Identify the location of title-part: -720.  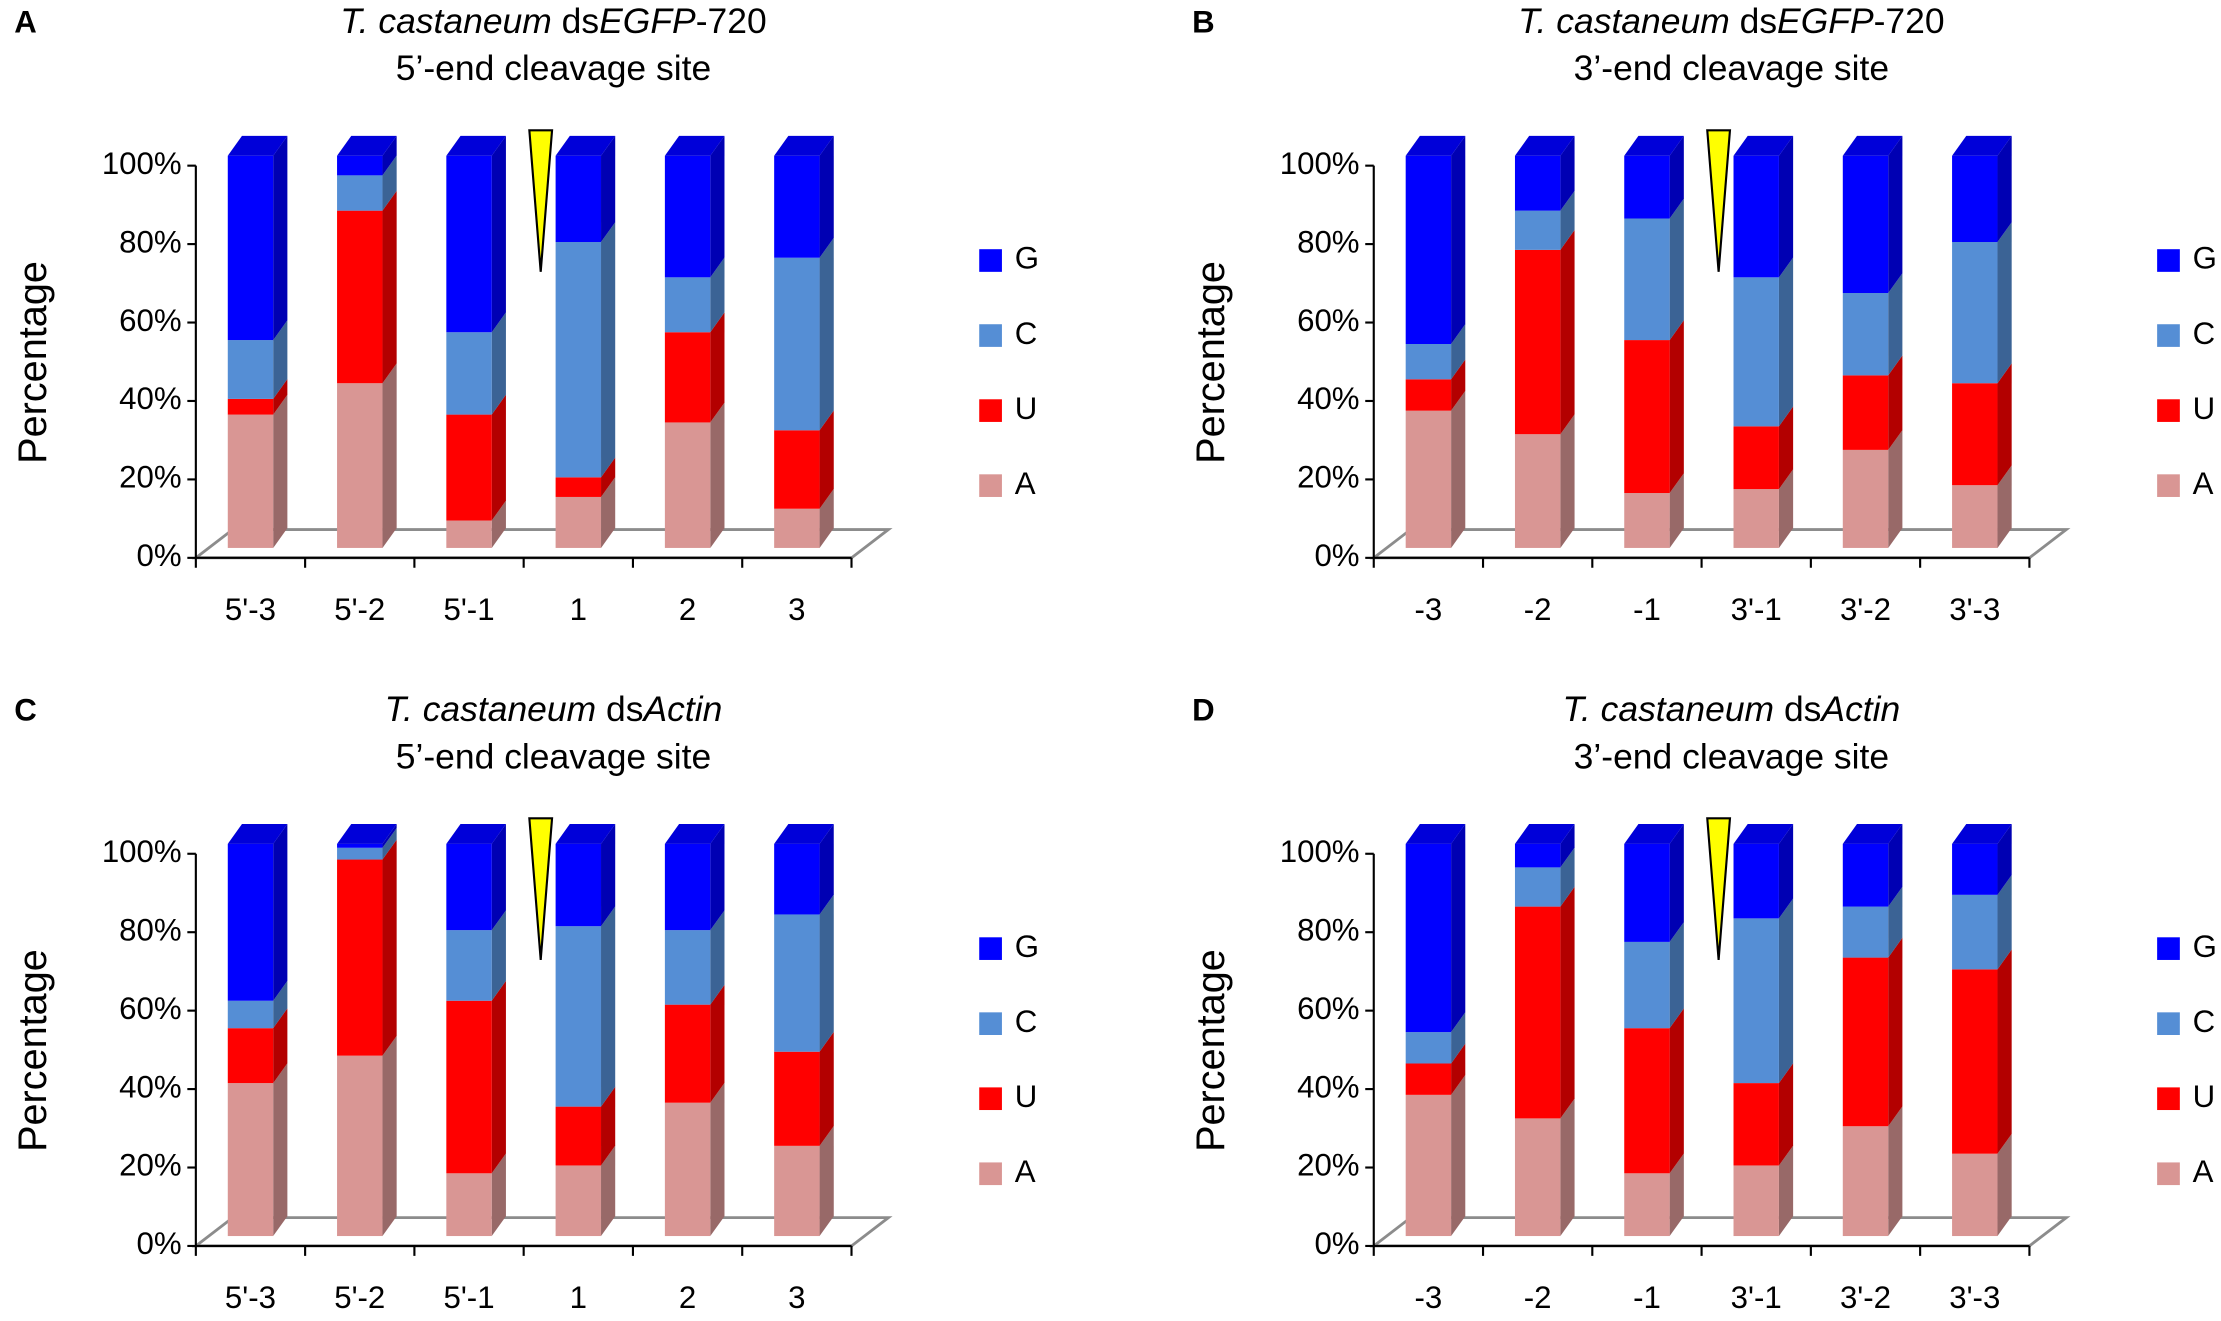
(731, 21).